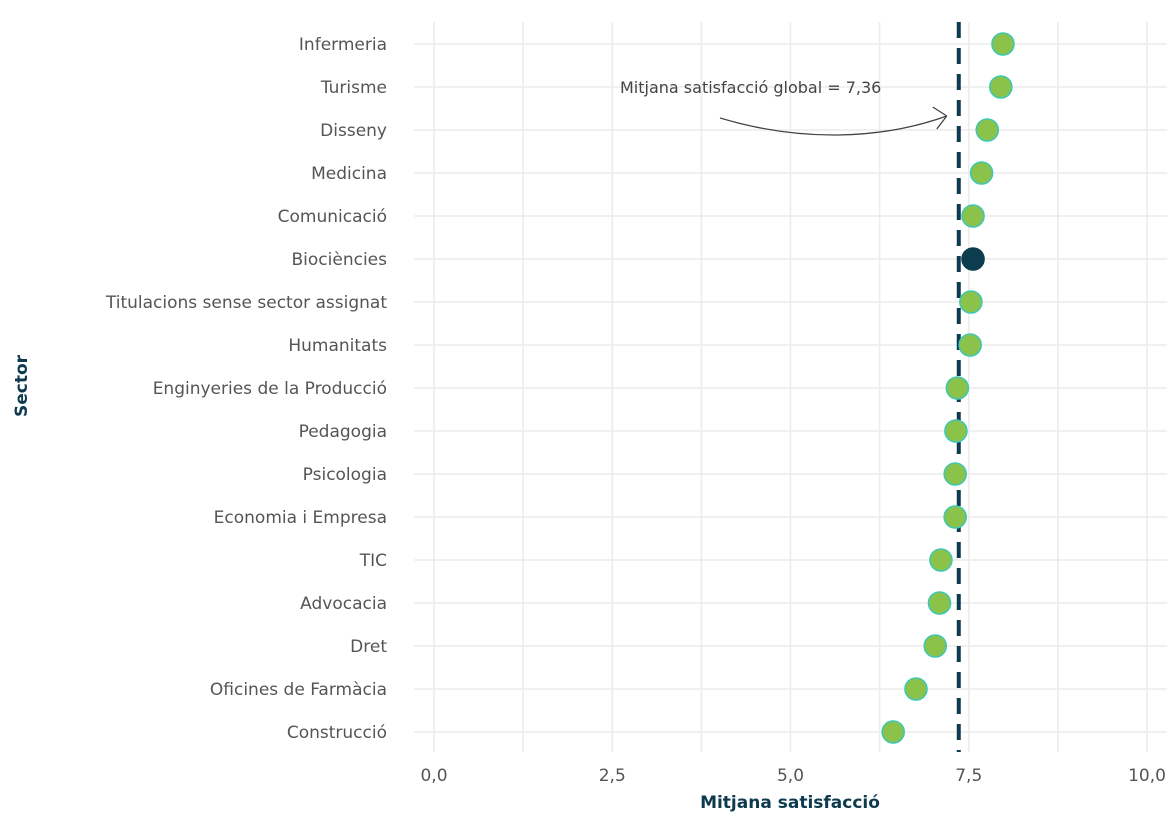 This screenshot has height=813, width=1171. I want to click on category-label: Disseny, so click(353, 131).